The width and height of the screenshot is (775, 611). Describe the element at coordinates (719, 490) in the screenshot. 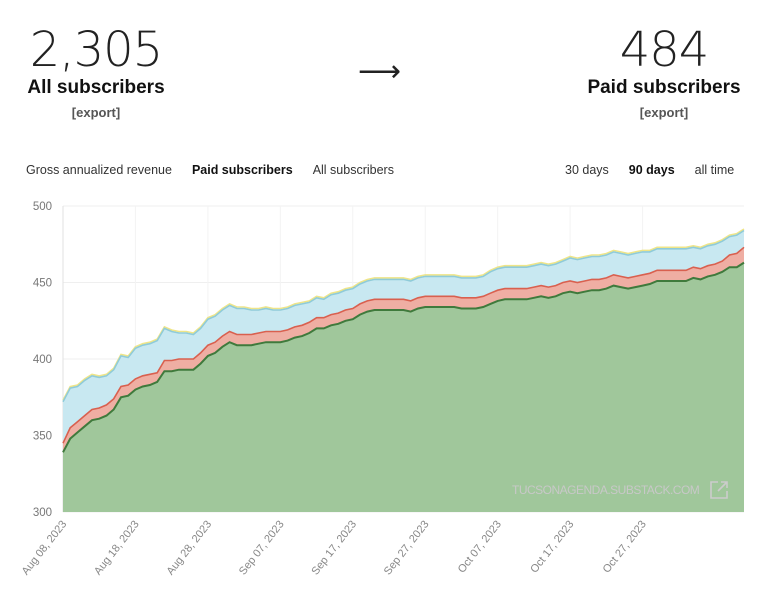

I see `external-link-icon` at that location.